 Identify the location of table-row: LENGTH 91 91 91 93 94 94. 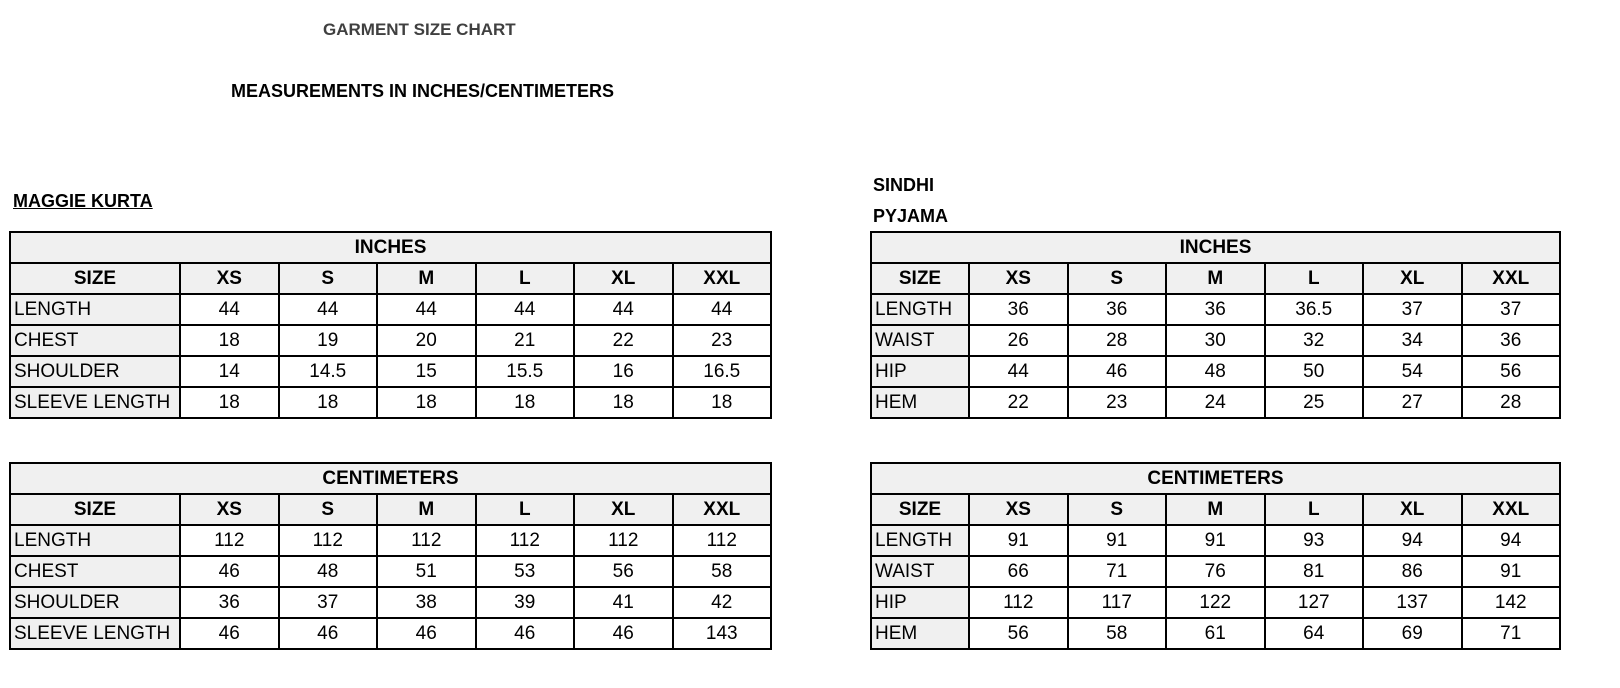
(1215, 540).